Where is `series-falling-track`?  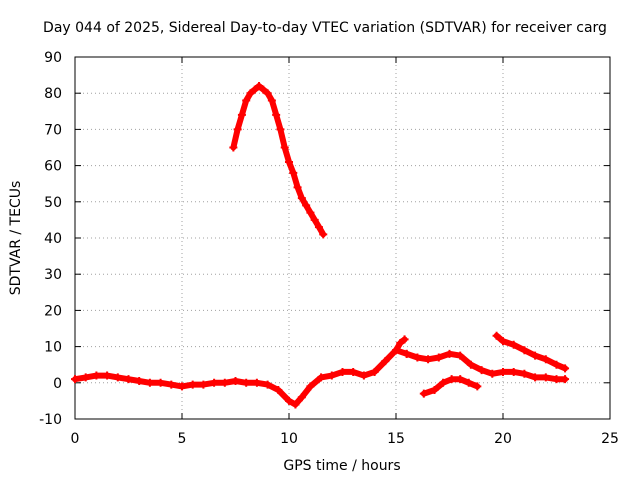 series-falling-track is located at coordinates (531, 352).